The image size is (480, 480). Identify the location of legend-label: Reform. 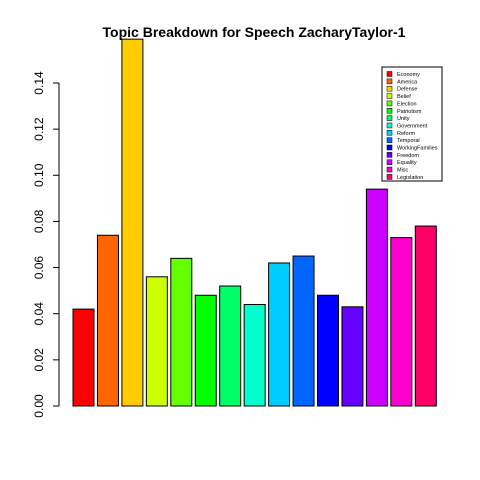
(406, 134).